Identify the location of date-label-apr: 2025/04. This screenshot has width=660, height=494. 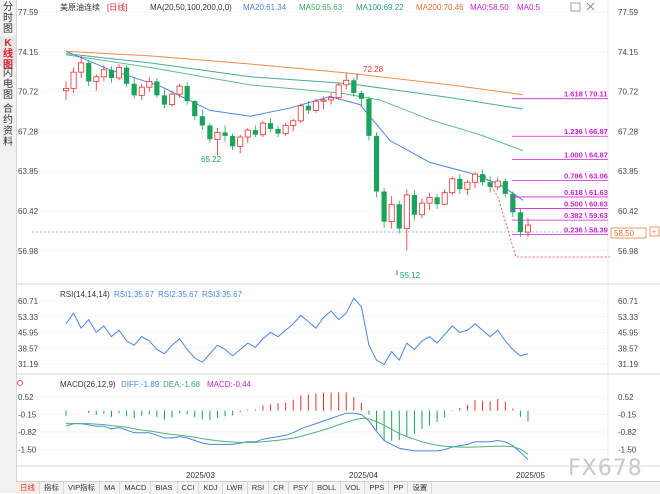
(363, 475).